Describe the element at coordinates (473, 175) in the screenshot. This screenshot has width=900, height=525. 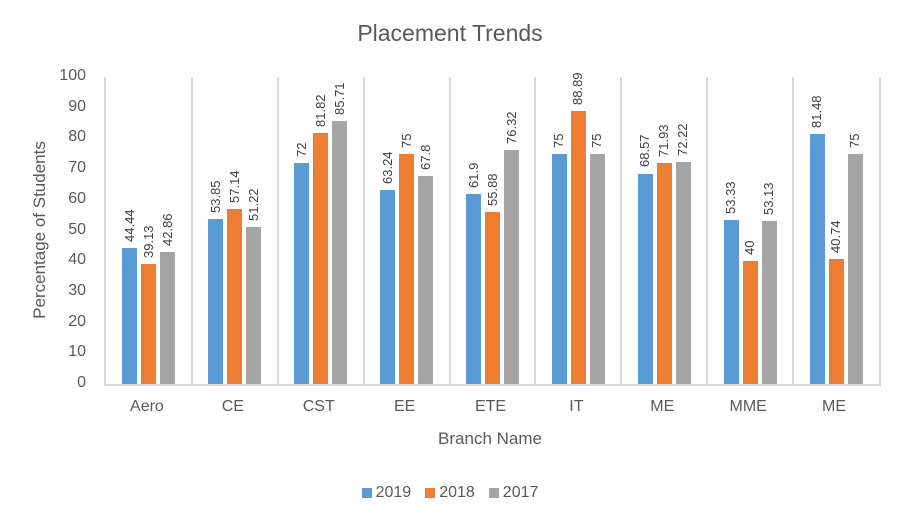
I see `data-label: 61.9` at that location.